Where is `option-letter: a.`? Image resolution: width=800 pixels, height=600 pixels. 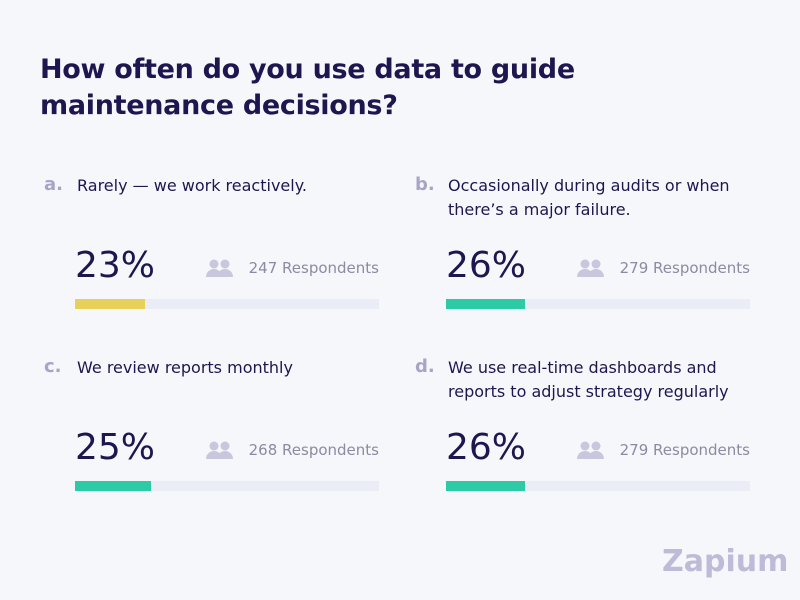
option-letter: a. is located at coordinates (53, 184).